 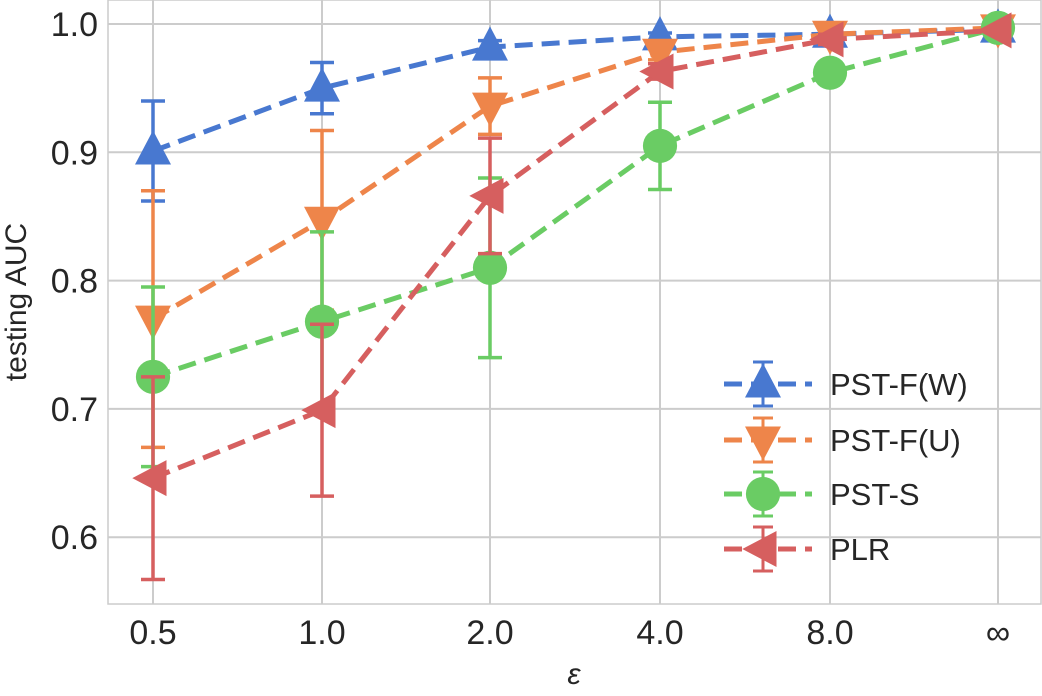 I want to click on legend-label: PST-S, so click(x=875, y=494).